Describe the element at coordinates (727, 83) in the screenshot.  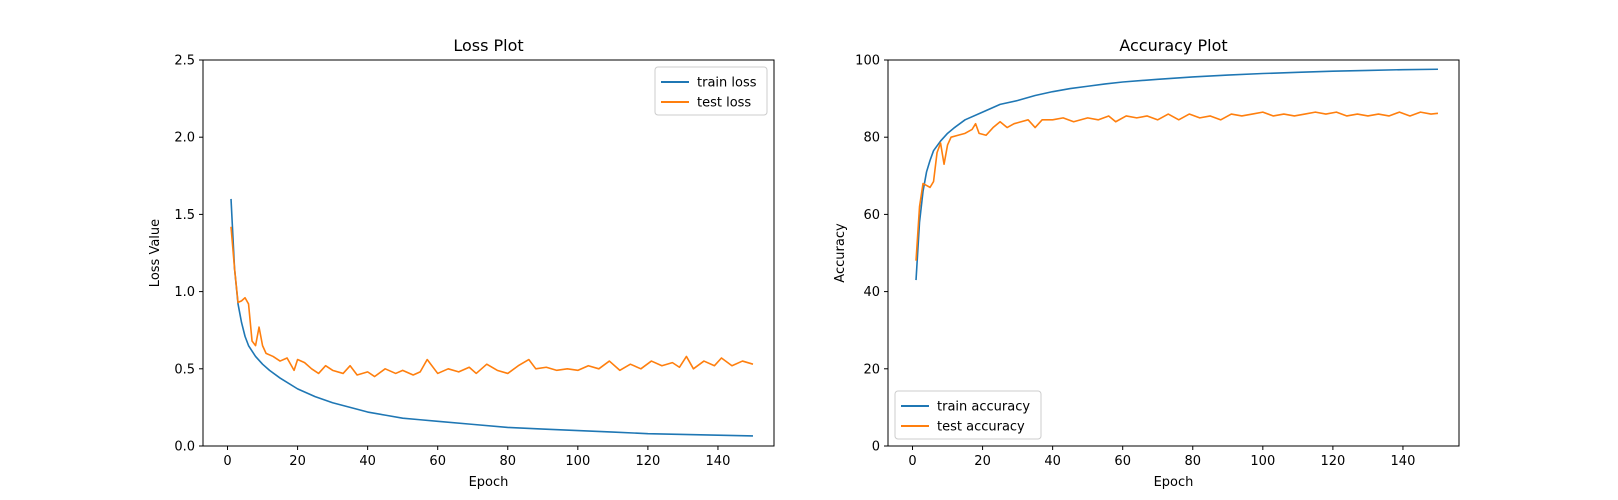
I see `legend-label: train loss` at that location.